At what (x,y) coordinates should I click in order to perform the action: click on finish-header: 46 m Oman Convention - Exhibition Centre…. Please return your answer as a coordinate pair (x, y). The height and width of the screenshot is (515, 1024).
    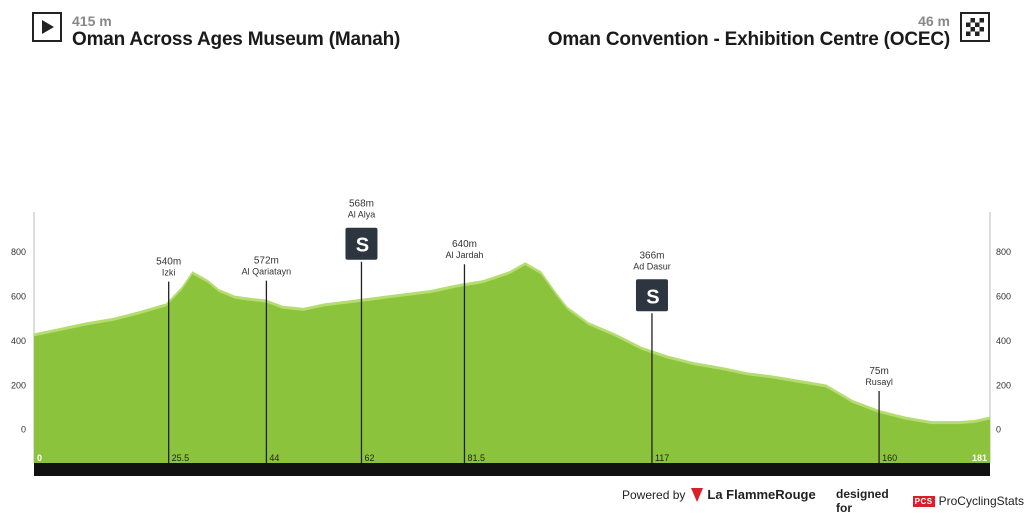
    Looking at the image, I should click on (769, 31).